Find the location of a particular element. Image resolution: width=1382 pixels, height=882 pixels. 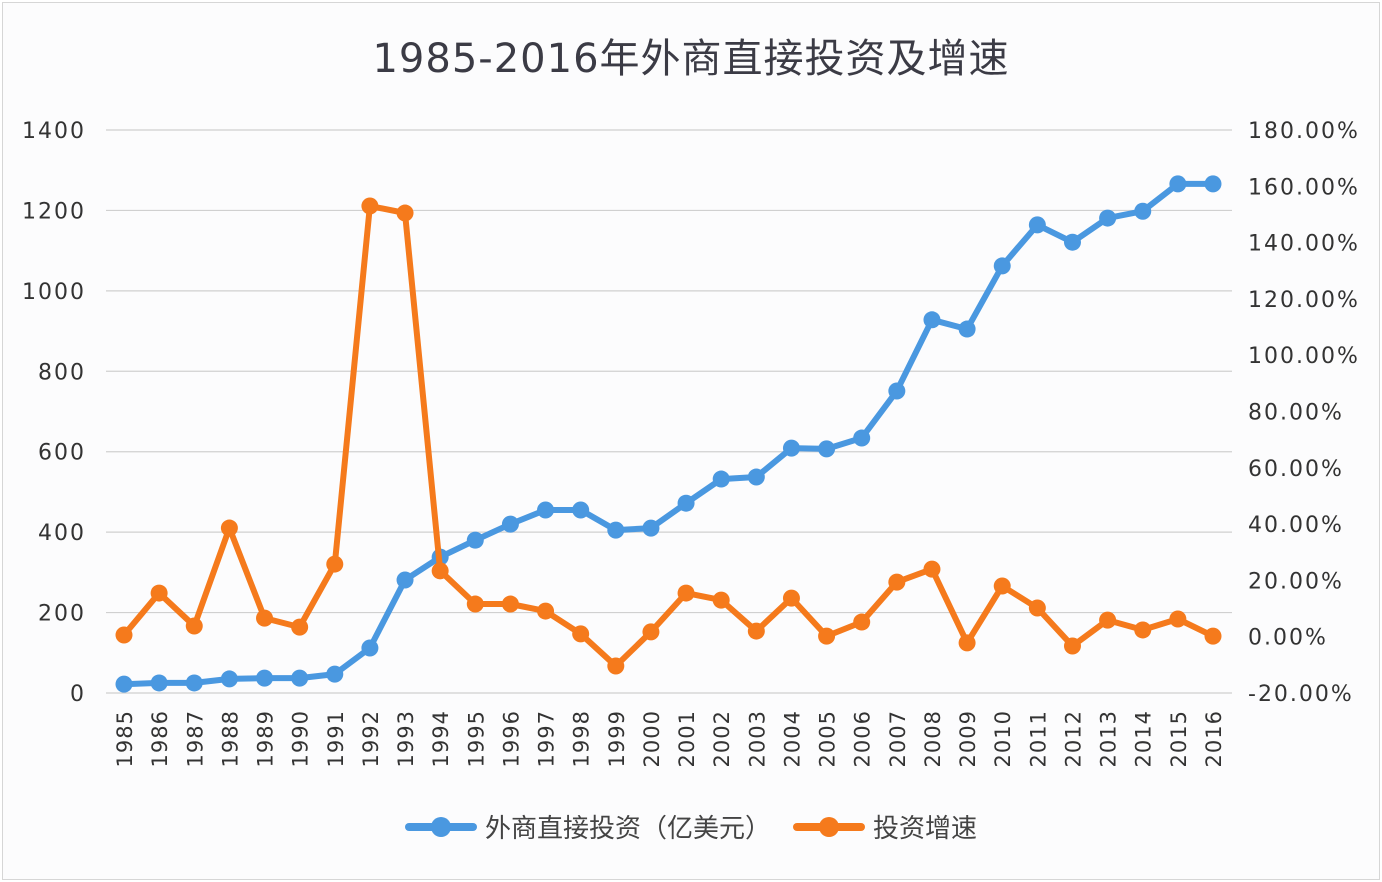

left-axis-tick-label: 1000 is located at coordinates (54, 292).